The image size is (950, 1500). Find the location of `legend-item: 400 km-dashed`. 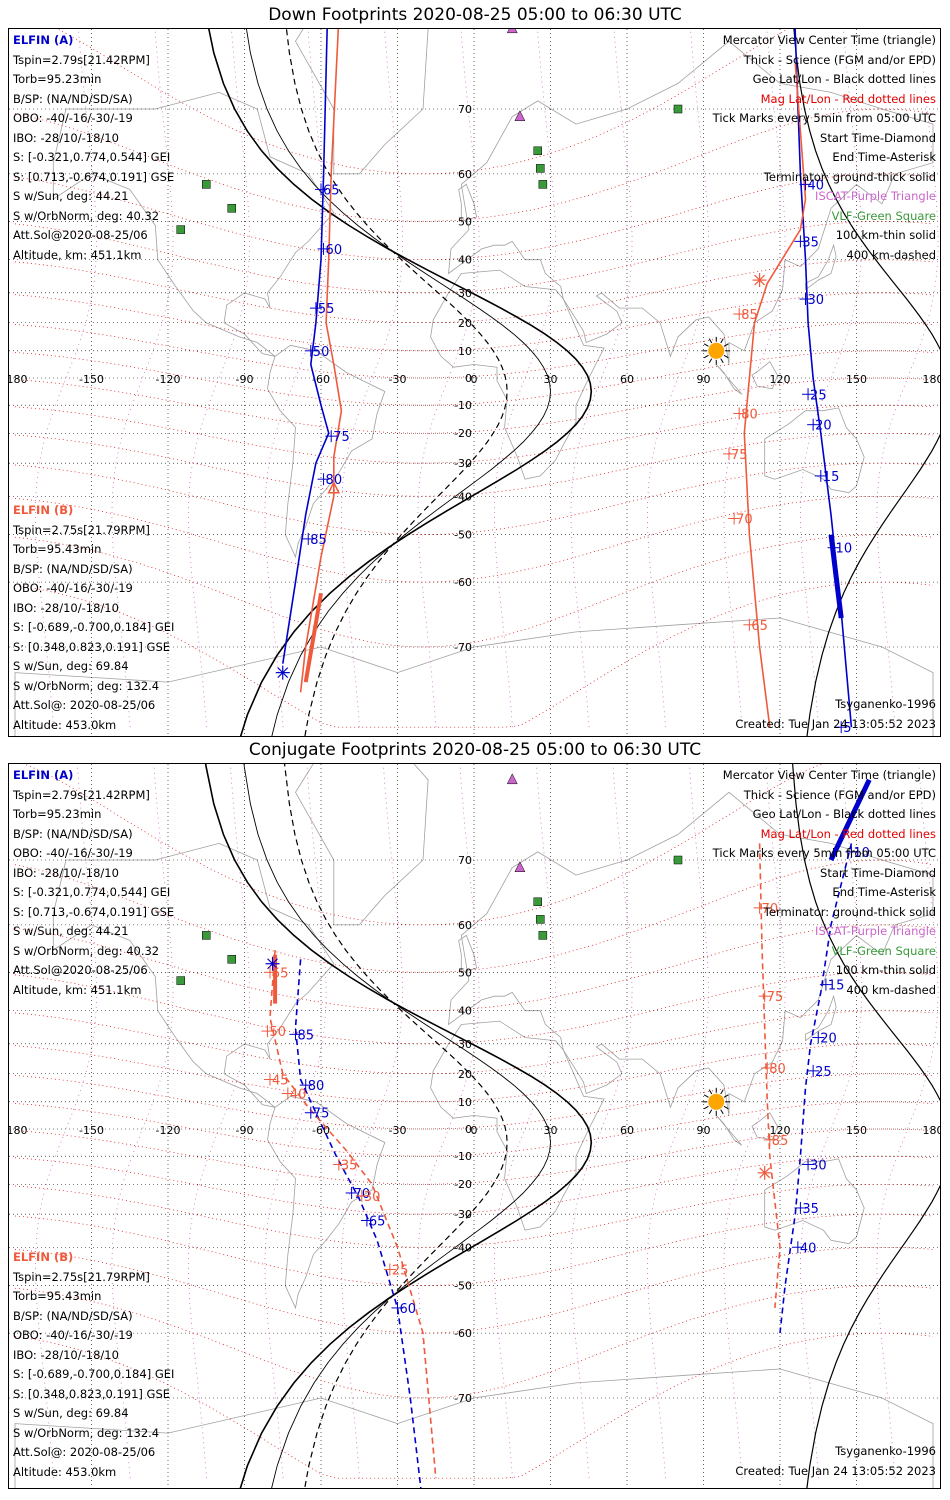

legend-item: 400 km-dashed is located at coordinates (891, 989).